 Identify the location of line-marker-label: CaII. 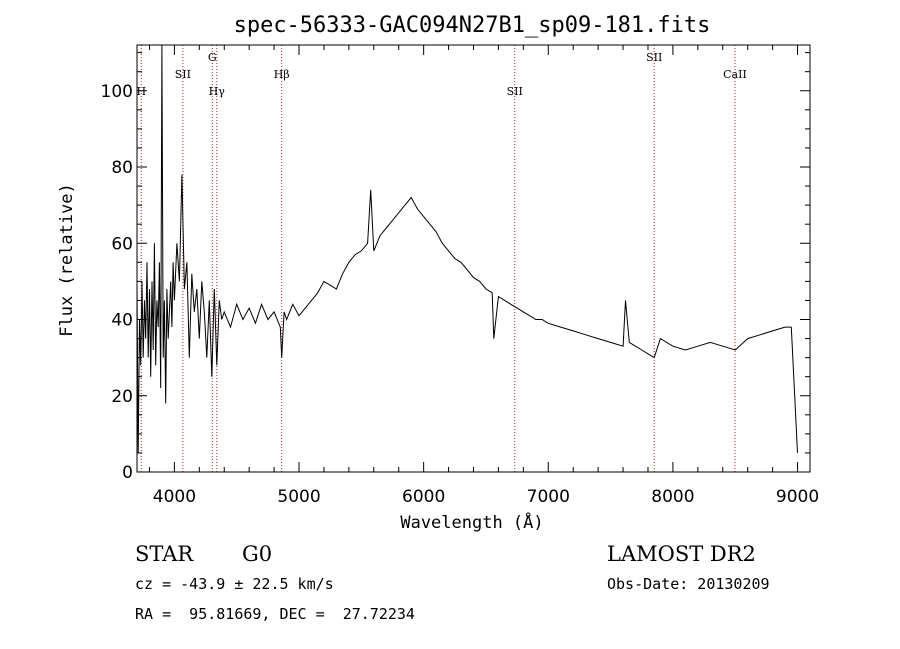
(735, 74).